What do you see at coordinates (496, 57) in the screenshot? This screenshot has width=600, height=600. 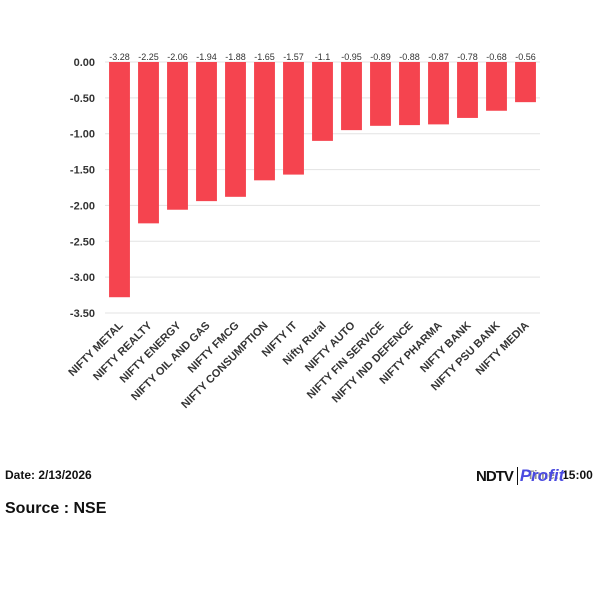 I see `data-label: -0.68` at bounding box center [496, 57].